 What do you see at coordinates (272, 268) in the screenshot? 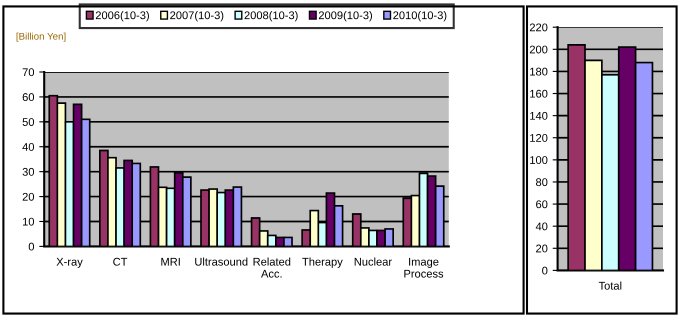
I see `x-tick-label: Related Acc.` at bounding box center [272, 268].